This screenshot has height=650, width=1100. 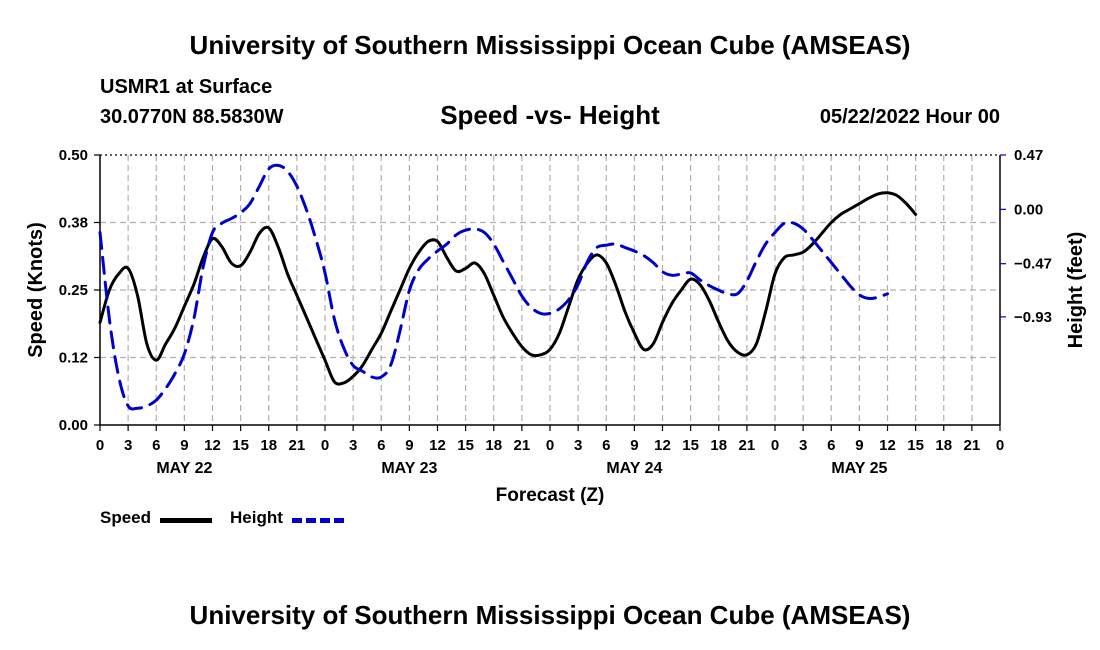 What do you see at coordinates (73, 425) in the screenshot?
I see `y-left-tick-label: 0.00` at bounding box center [73, 425].